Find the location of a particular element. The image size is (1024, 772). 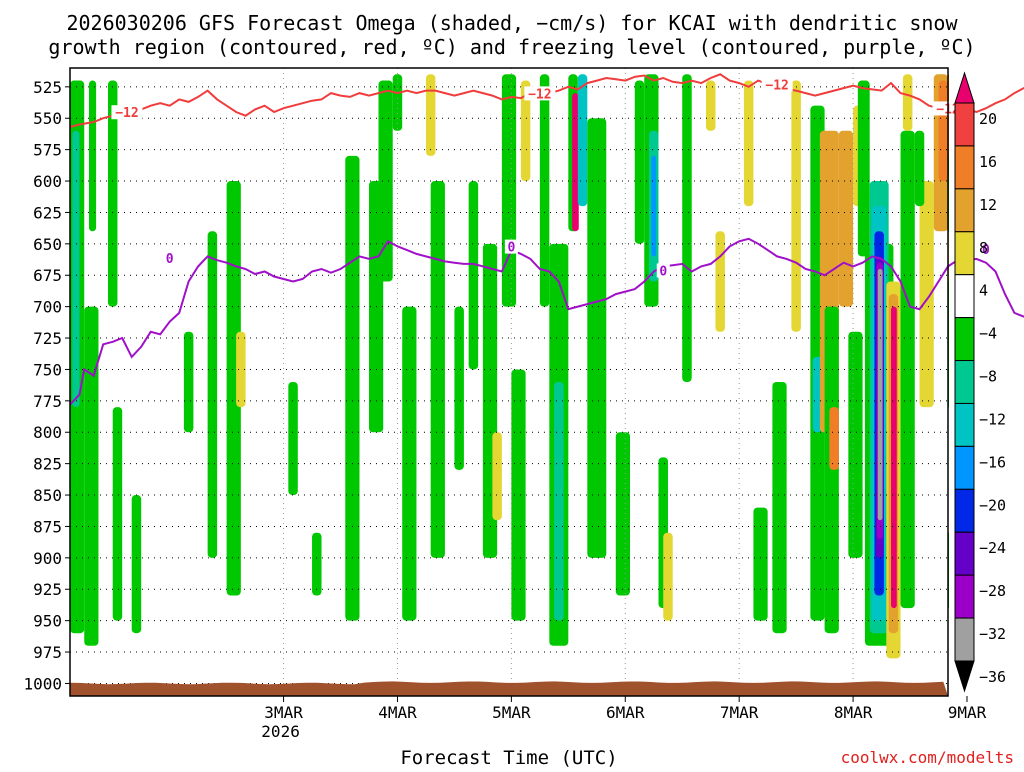

x-tick-label-2: 5MAR is located at coordinates (511, 712).